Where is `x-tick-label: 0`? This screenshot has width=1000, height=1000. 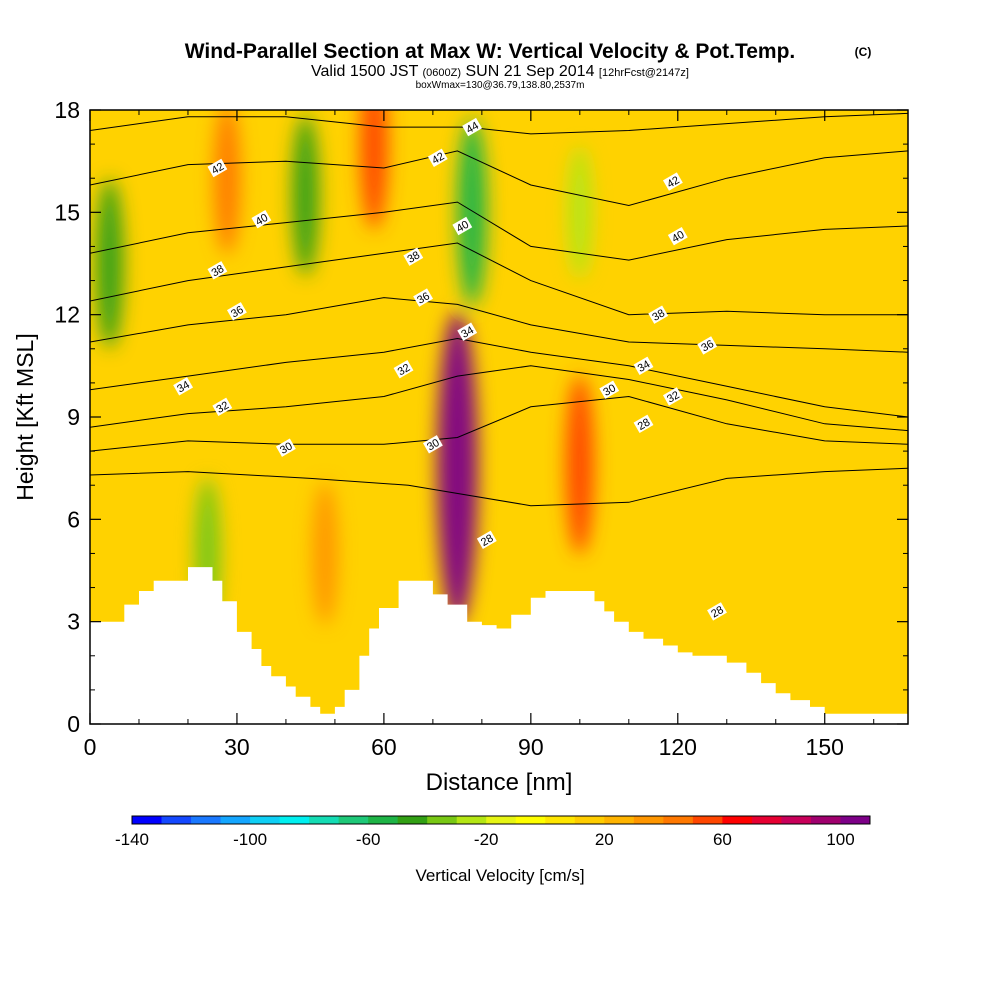
x-tick-label: 0 is located at coordinates (90, 747).